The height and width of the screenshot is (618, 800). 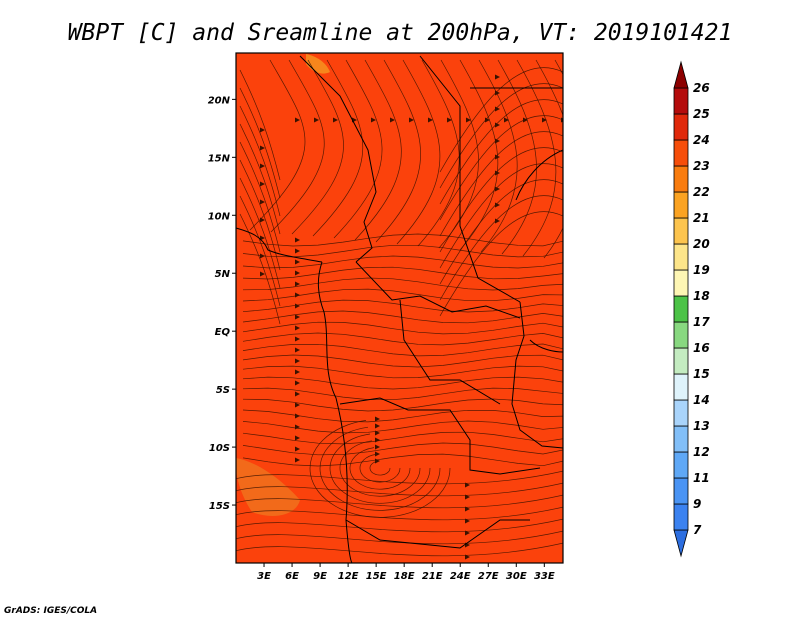 I want to click on border-namibia, so click(x=437, y=534).